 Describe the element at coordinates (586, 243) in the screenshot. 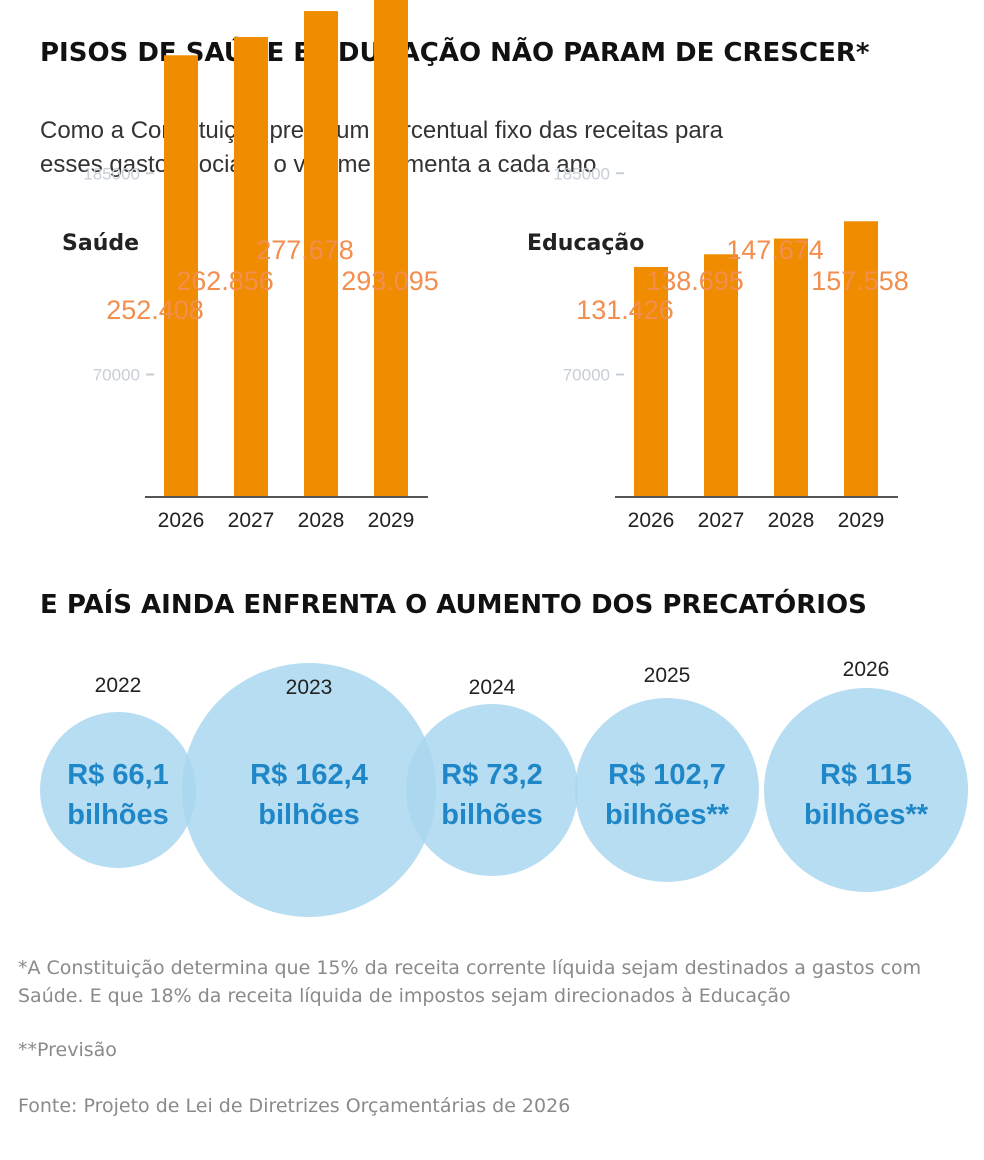

I see `educacao-chart-title: Educação` at that location.